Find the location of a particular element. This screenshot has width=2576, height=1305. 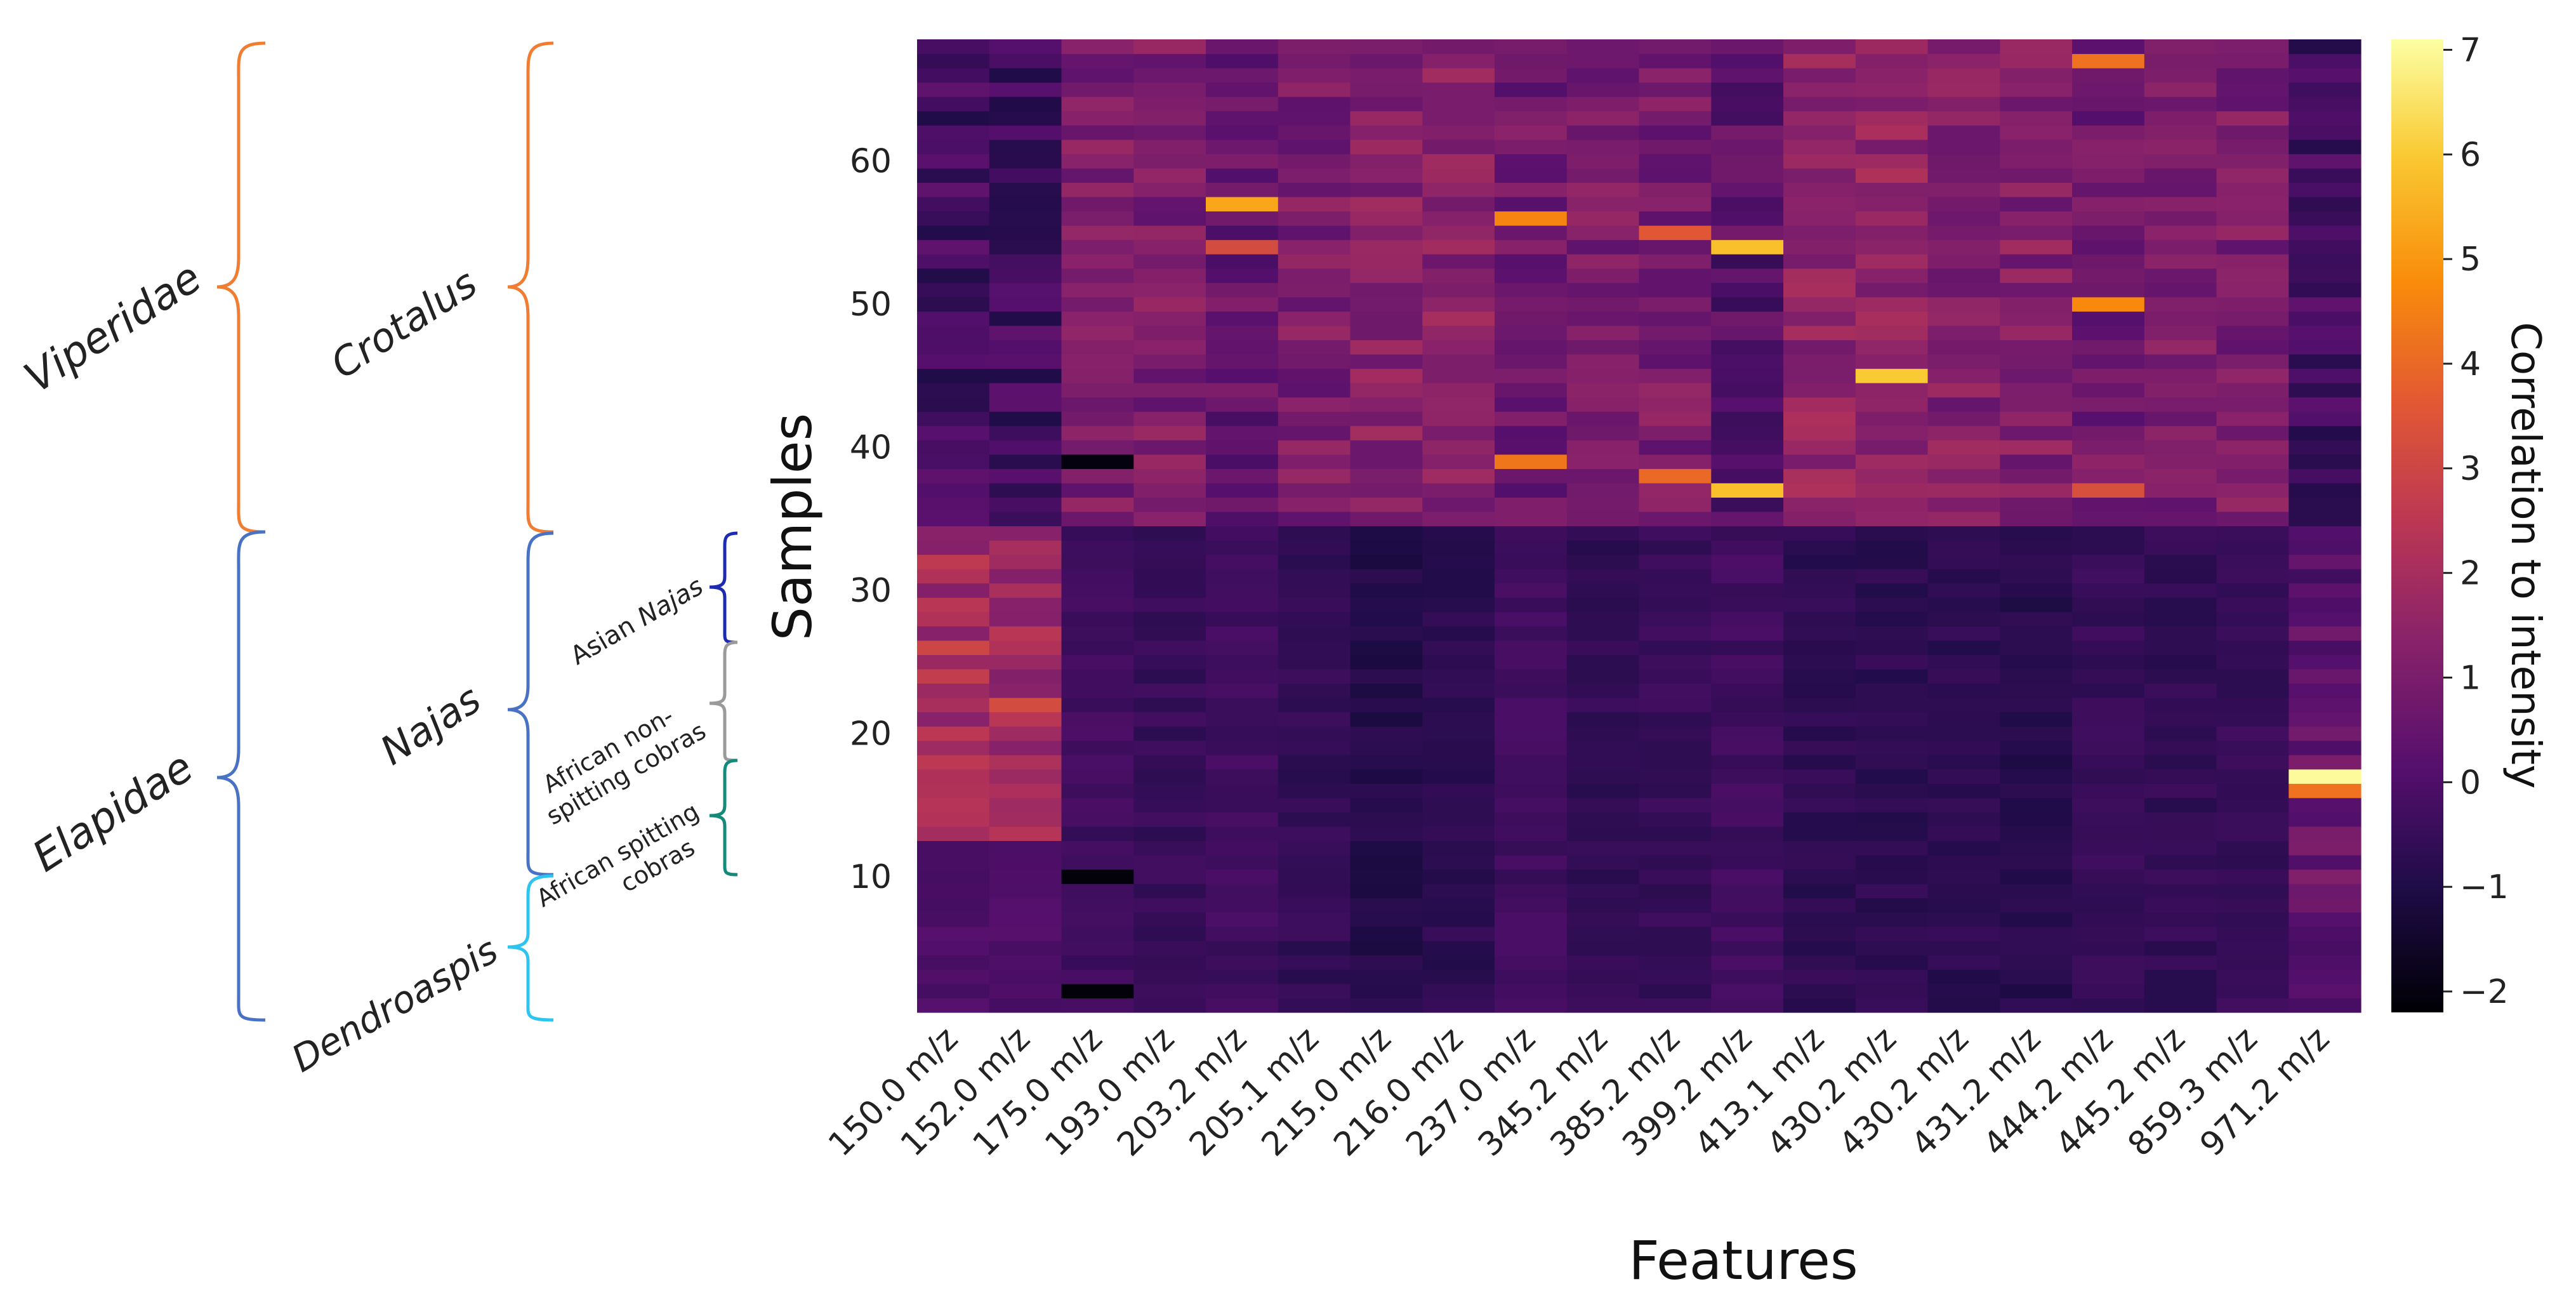

crotalus-bracket is located at coordinates (530, 287).